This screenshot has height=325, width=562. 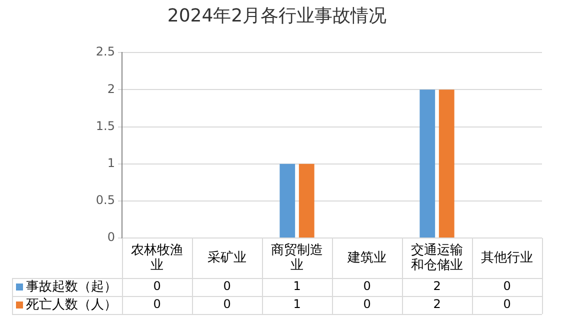 What do you see at coordinates (111, 237) in the screenshot?
I see `y-tick-label: 0` at bounding box center [111, 237].